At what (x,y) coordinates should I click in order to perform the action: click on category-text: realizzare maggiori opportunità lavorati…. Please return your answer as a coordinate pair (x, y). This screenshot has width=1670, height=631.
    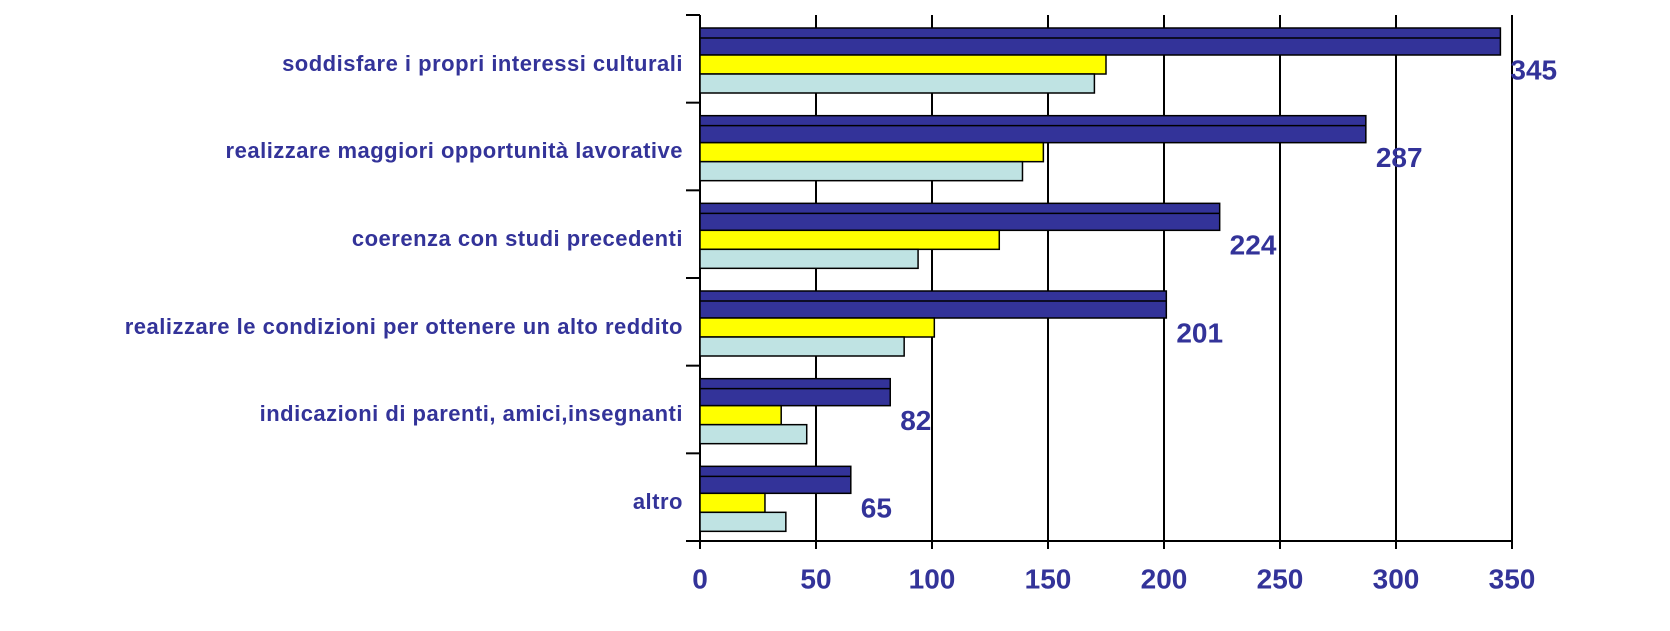
    Looking at the image, I should click on (454, 151).